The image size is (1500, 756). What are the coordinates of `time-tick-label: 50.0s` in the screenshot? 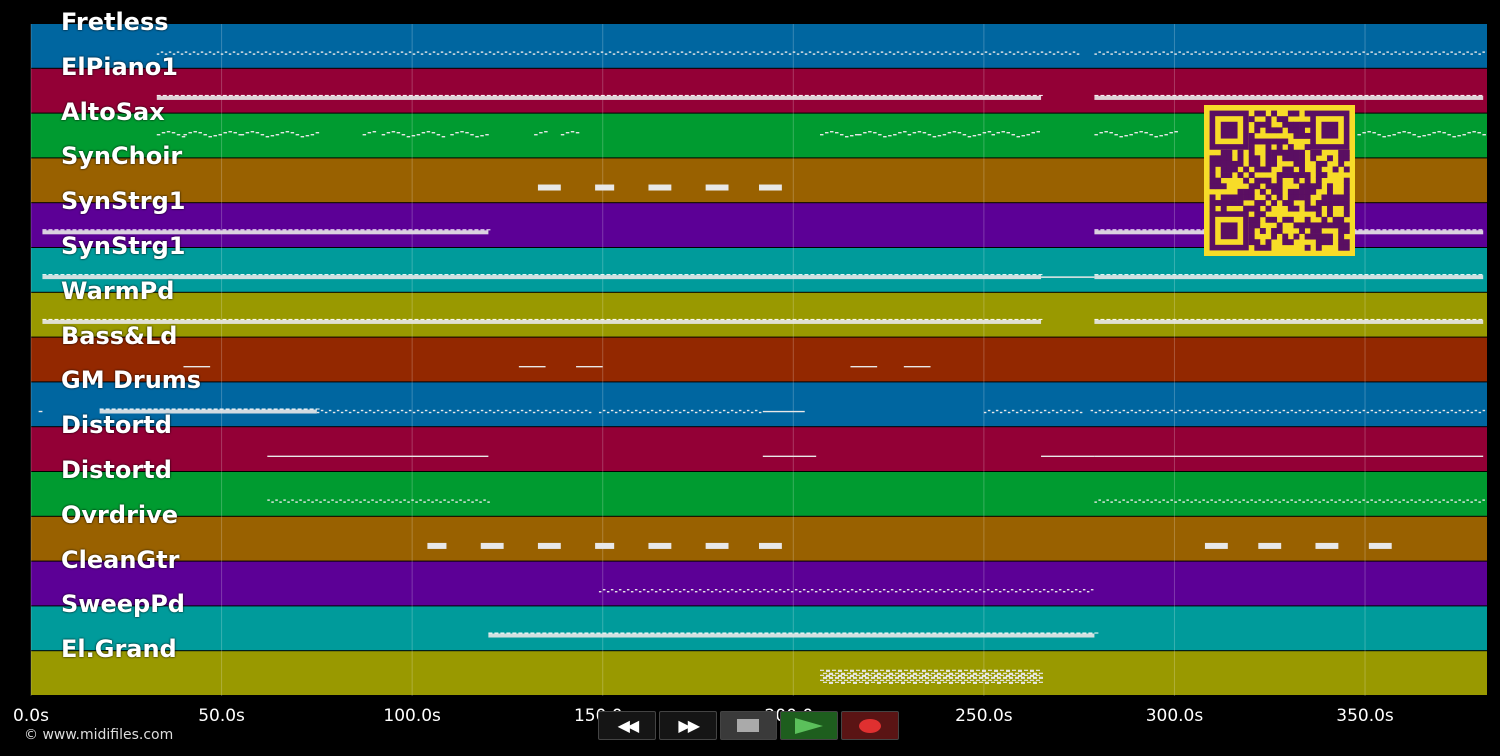 It's located at (221, 716).